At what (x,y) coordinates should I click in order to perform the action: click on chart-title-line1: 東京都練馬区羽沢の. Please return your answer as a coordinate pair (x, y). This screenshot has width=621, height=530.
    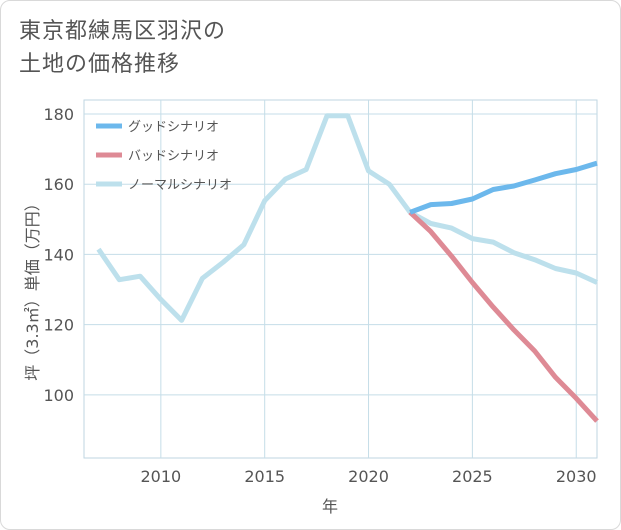
    Looking at the image, I should click on (123, 31).